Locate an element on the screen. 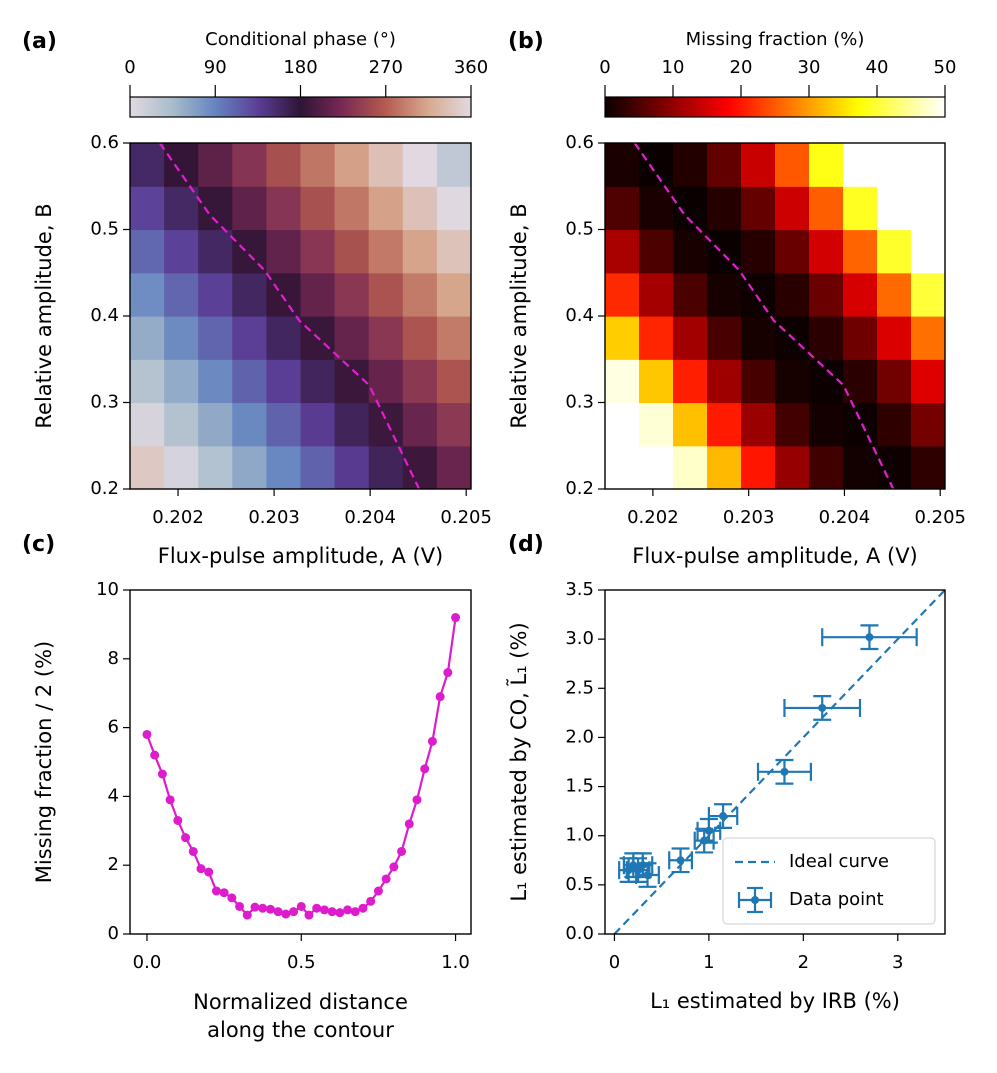 The image size is (997, 1073). contour-line is located at coordinates (764, 316).